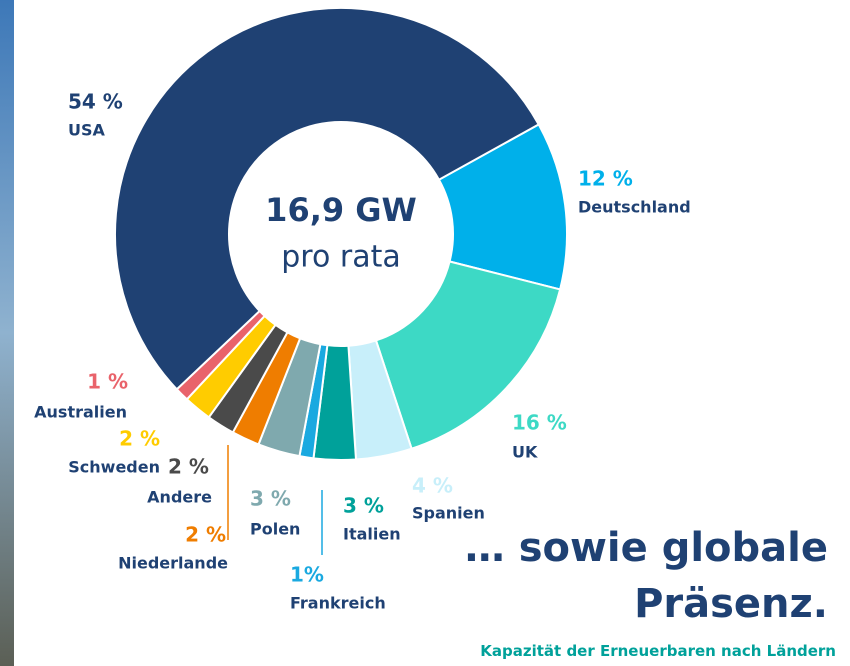 This screenshot has width=850, height=666. I want to click on photo-strip, so click(7, 333).